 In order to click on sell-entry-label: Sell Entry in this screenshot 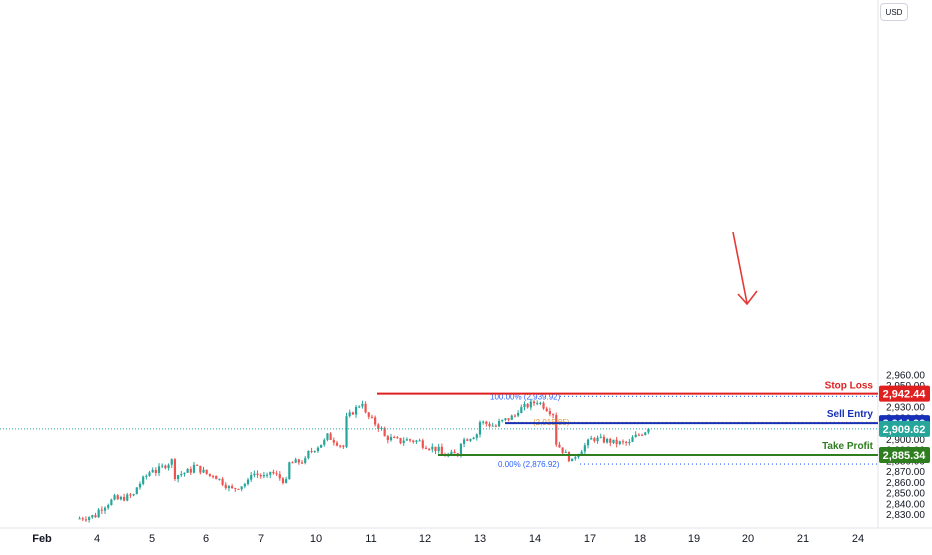, I will do `click(850, 414)`.